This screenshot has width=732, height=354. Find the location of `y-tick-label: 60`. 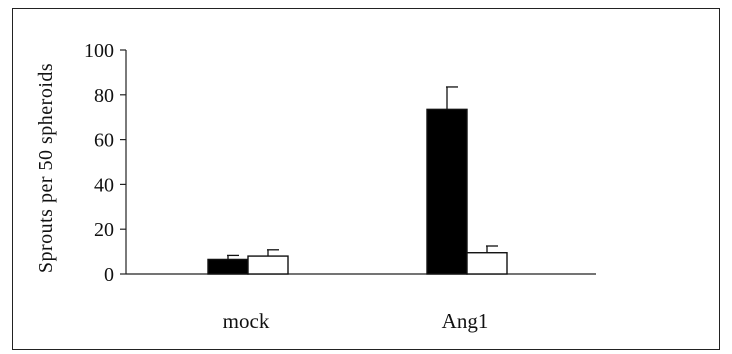

y-tick-label: 60 is located at coordinates (104, 141).